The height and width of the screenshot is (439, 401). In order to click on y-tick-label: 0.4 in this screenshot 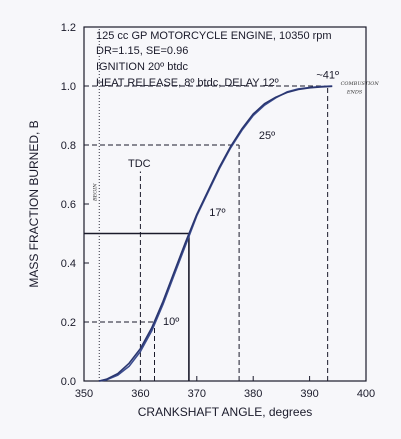, I will do `click(68, 264)`.